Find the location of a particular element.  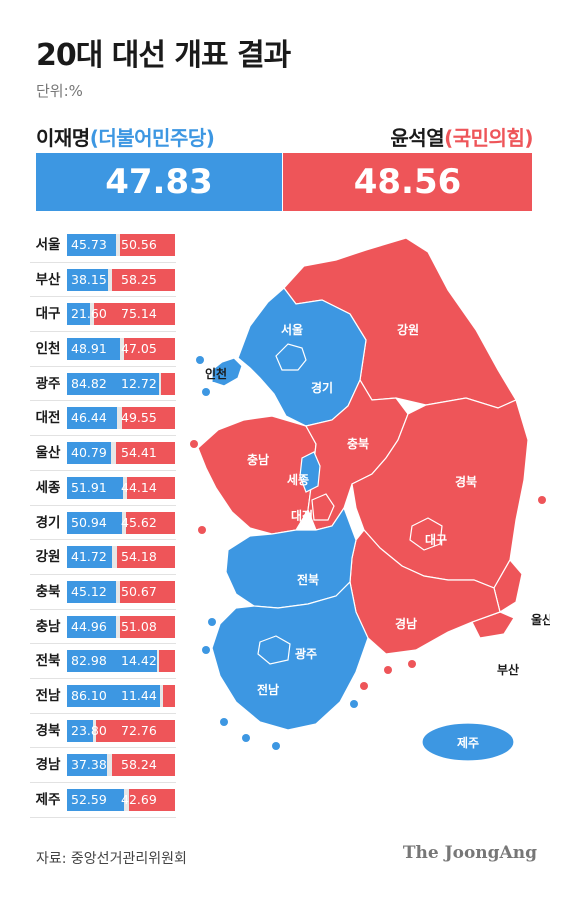

value-label-left: 84.82 is located at coordinates (89, 384).